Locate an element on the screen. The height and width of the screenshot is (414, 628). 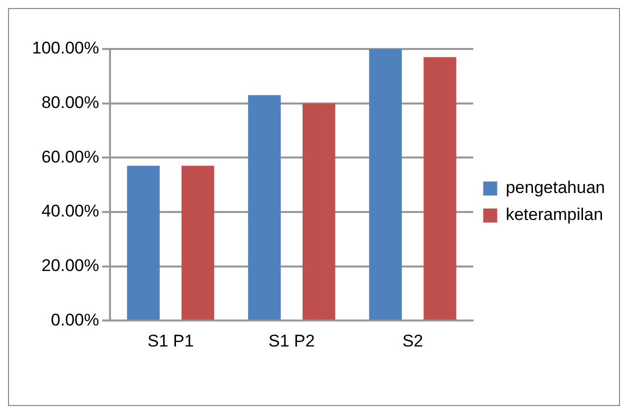
y-tick-label: 40.00% is located at coordinates (70, 211).